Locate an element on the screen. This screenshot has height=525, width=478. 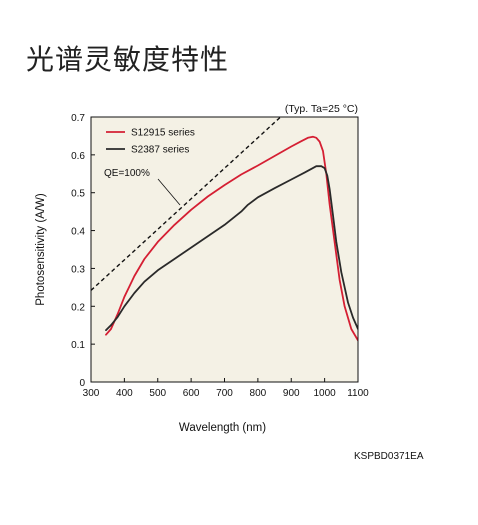
y-tick-label: 0.7 is located at coordinates (78, 118).